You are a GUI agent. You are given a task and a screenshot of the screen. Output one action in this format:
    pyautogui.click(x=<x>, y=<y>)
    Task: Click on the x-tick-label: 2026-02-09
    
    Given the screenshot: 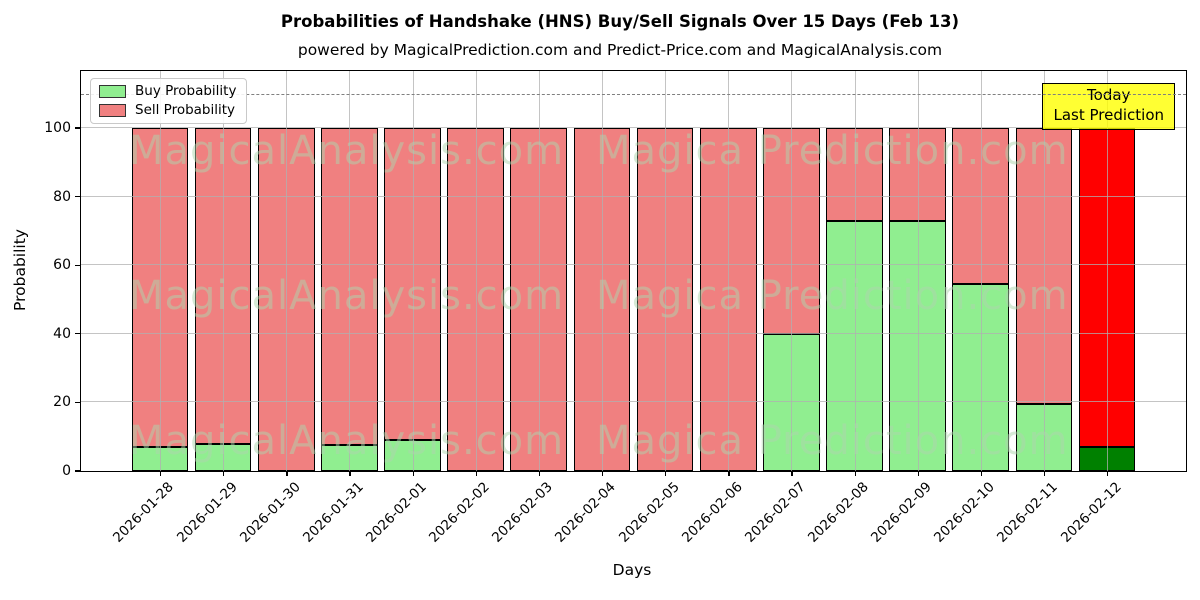 What is the action you would take?
    pyautogui.click(x=901, y=512)
    